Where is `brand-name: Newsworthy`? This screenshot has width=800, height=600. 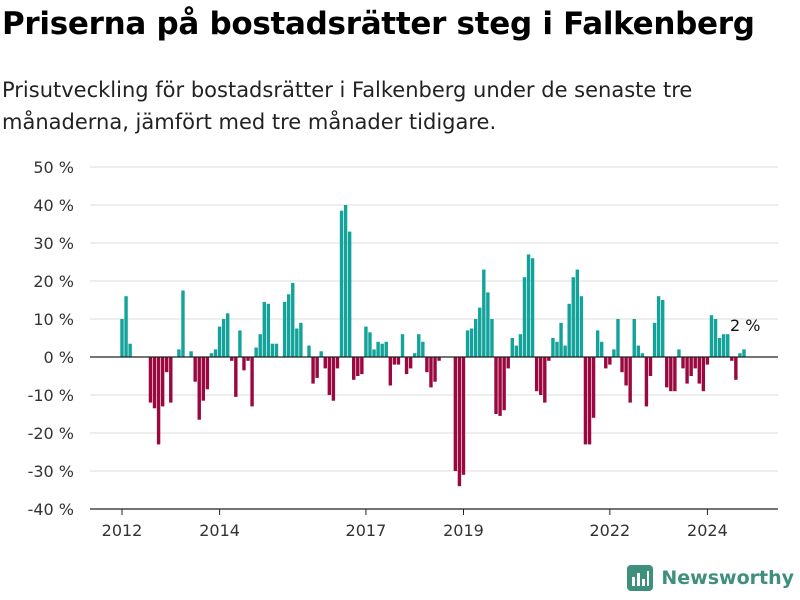 brand-name: Newsworthy is located at coordinates (727, 578).